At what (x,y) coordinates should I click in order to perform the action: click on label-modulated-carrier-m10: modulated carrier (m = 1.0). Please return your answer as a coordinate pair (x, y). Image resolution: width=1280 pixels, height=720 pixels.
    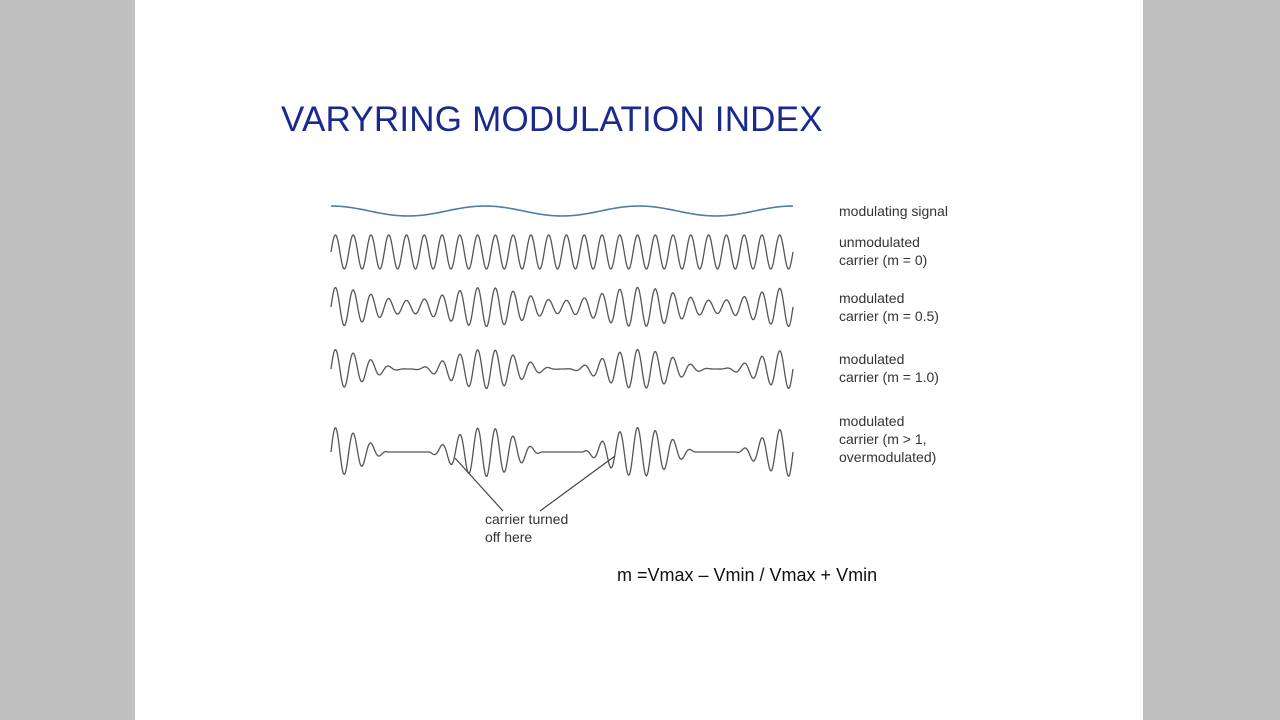
    Looking at the image, I should click on (889, 368).